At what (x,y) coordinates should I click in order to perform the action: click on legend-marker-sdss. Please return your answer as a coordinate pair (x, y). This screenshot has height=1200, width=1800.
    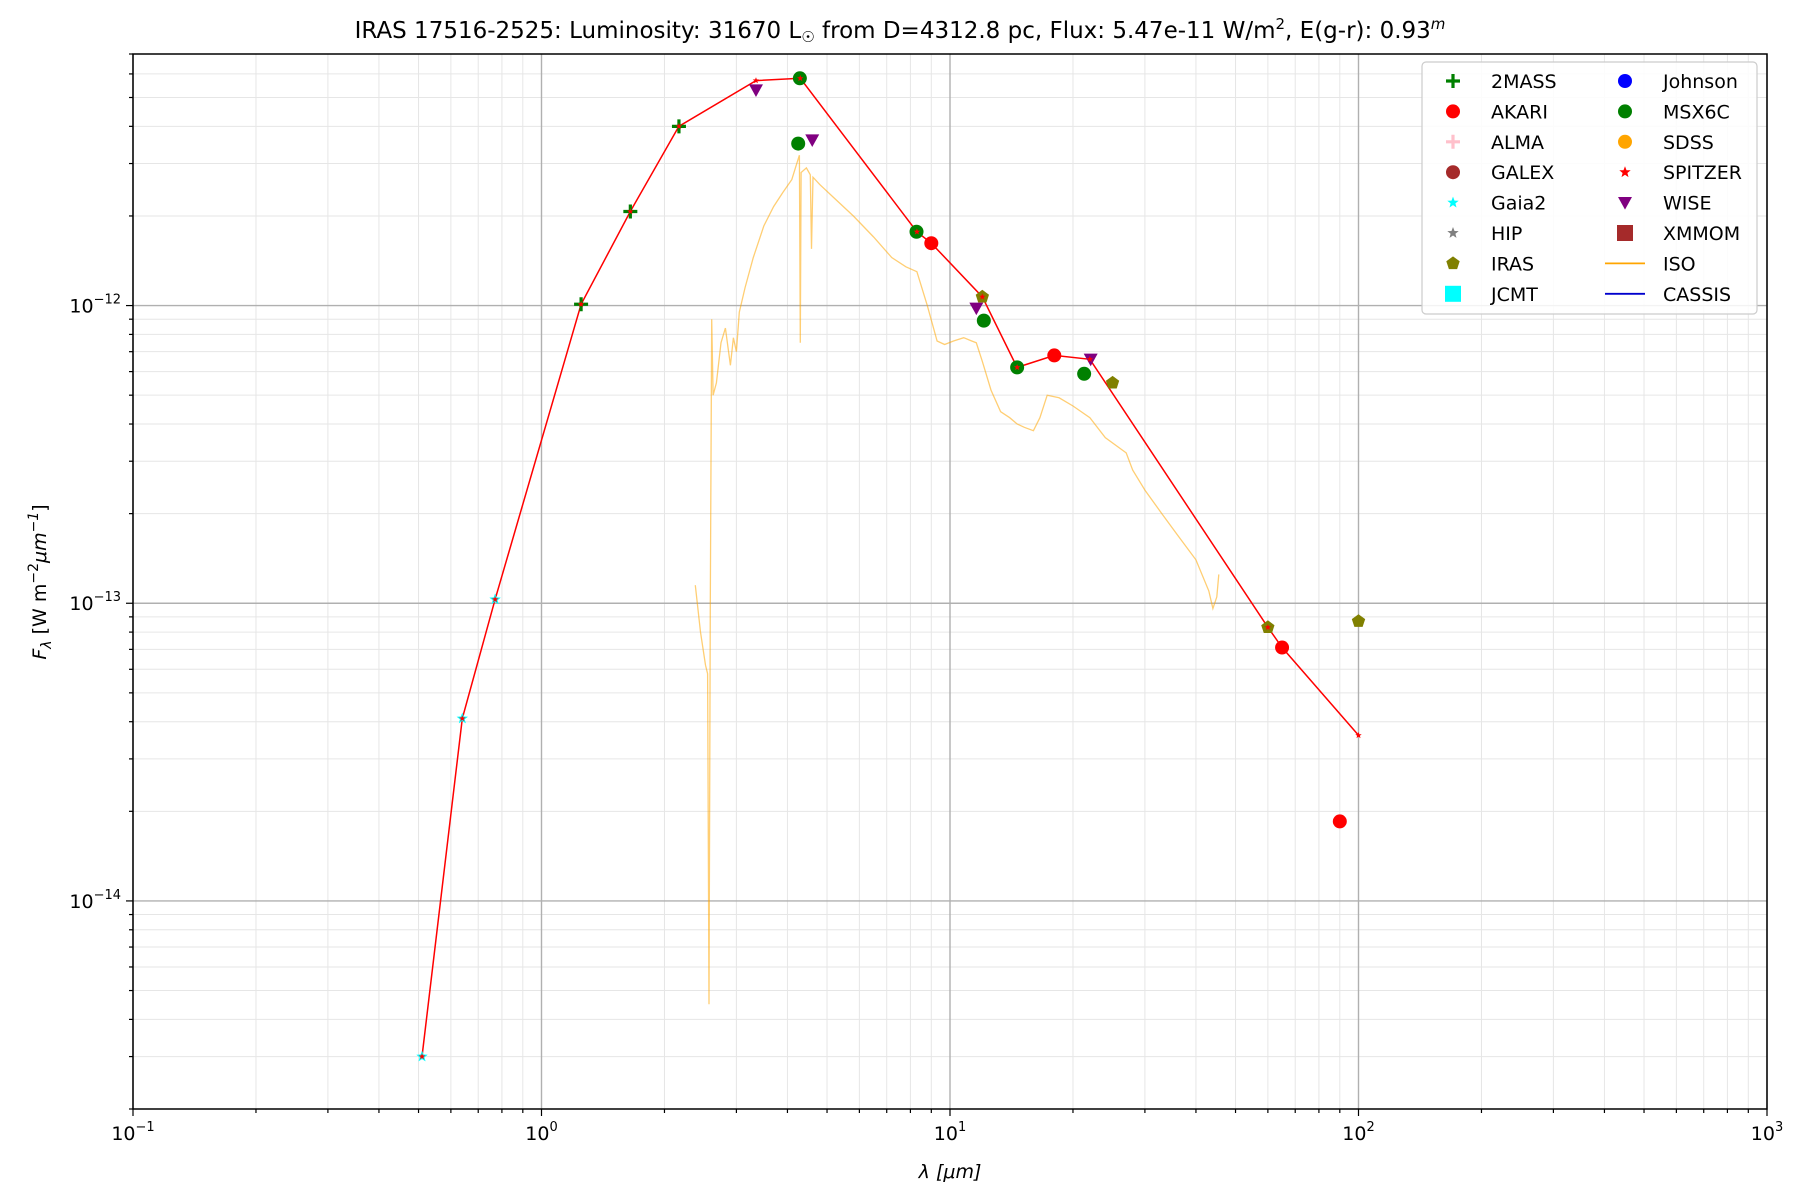
    Looking at the image, I should click on (1625, 141).